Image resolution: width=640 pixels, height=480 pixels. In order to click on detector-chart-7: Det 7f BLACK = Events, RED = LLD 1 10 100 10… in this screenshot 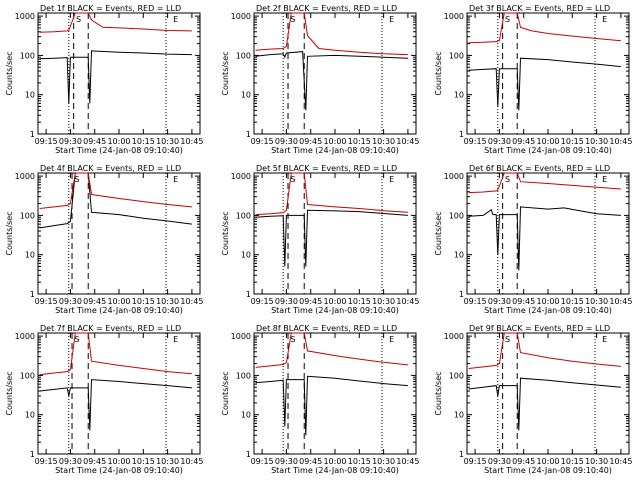, I will do `click(104, 399)`.